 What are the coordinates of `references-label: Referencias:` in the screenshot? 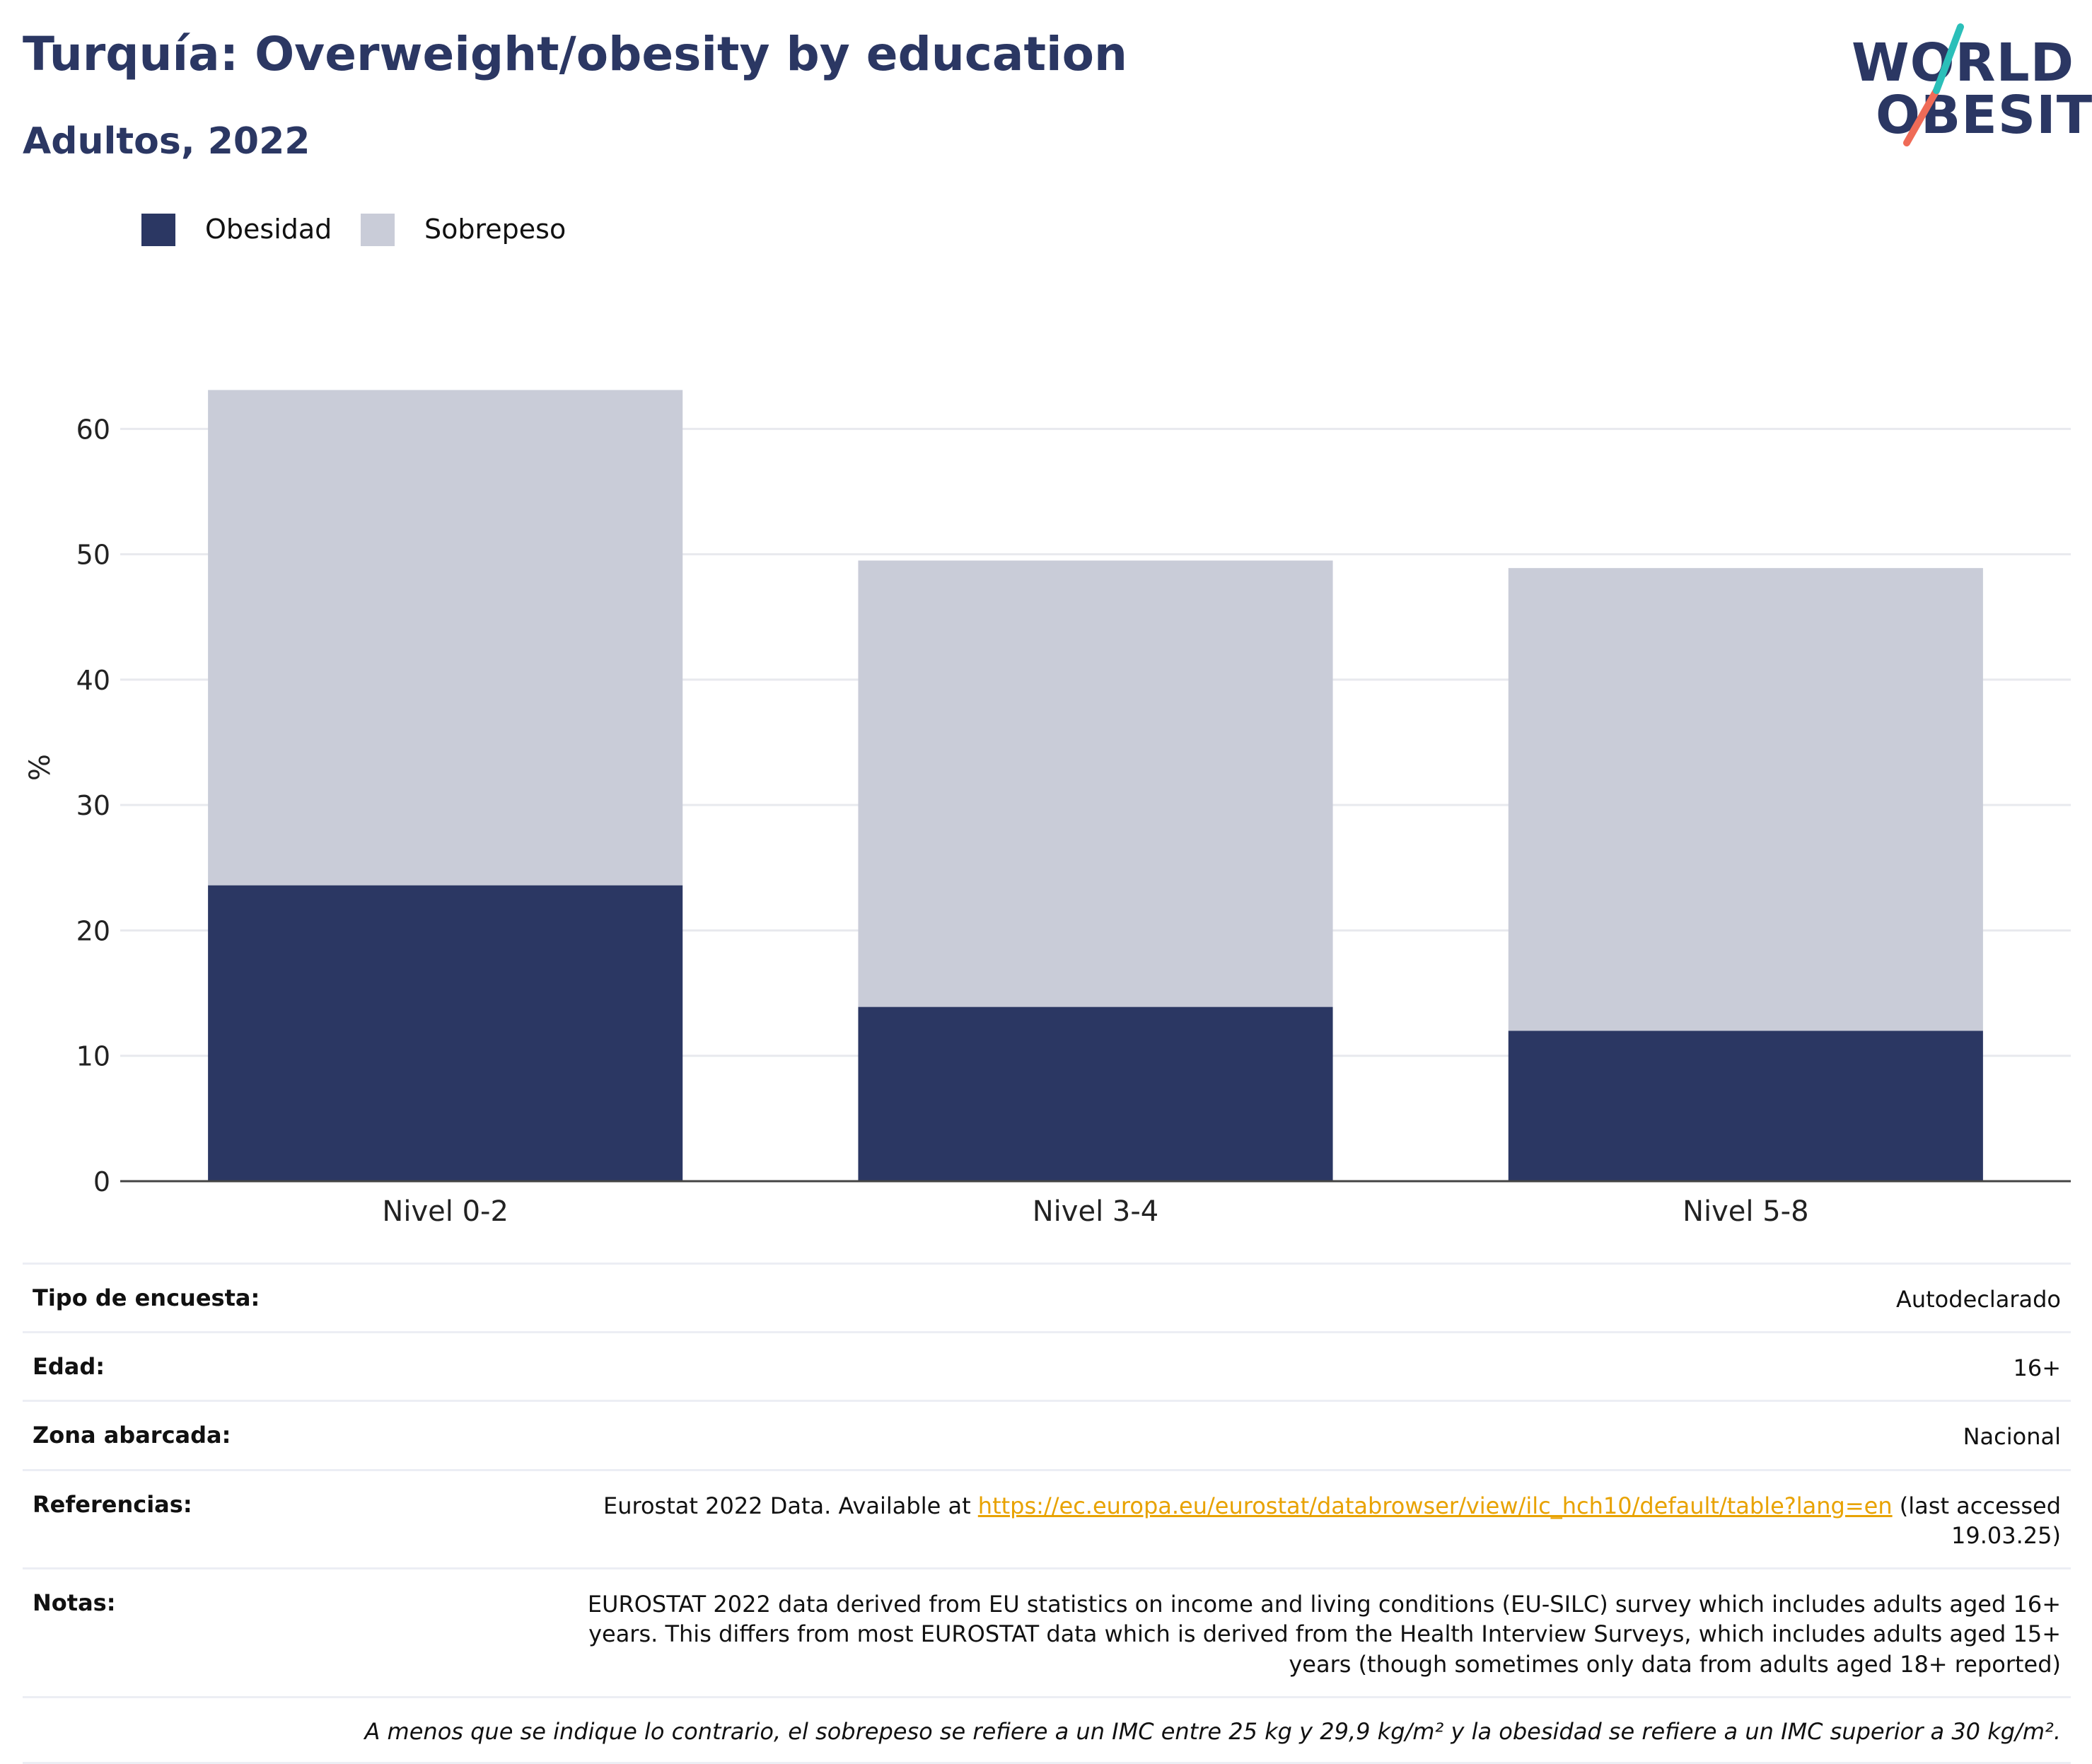 It's located at (112, 1504).